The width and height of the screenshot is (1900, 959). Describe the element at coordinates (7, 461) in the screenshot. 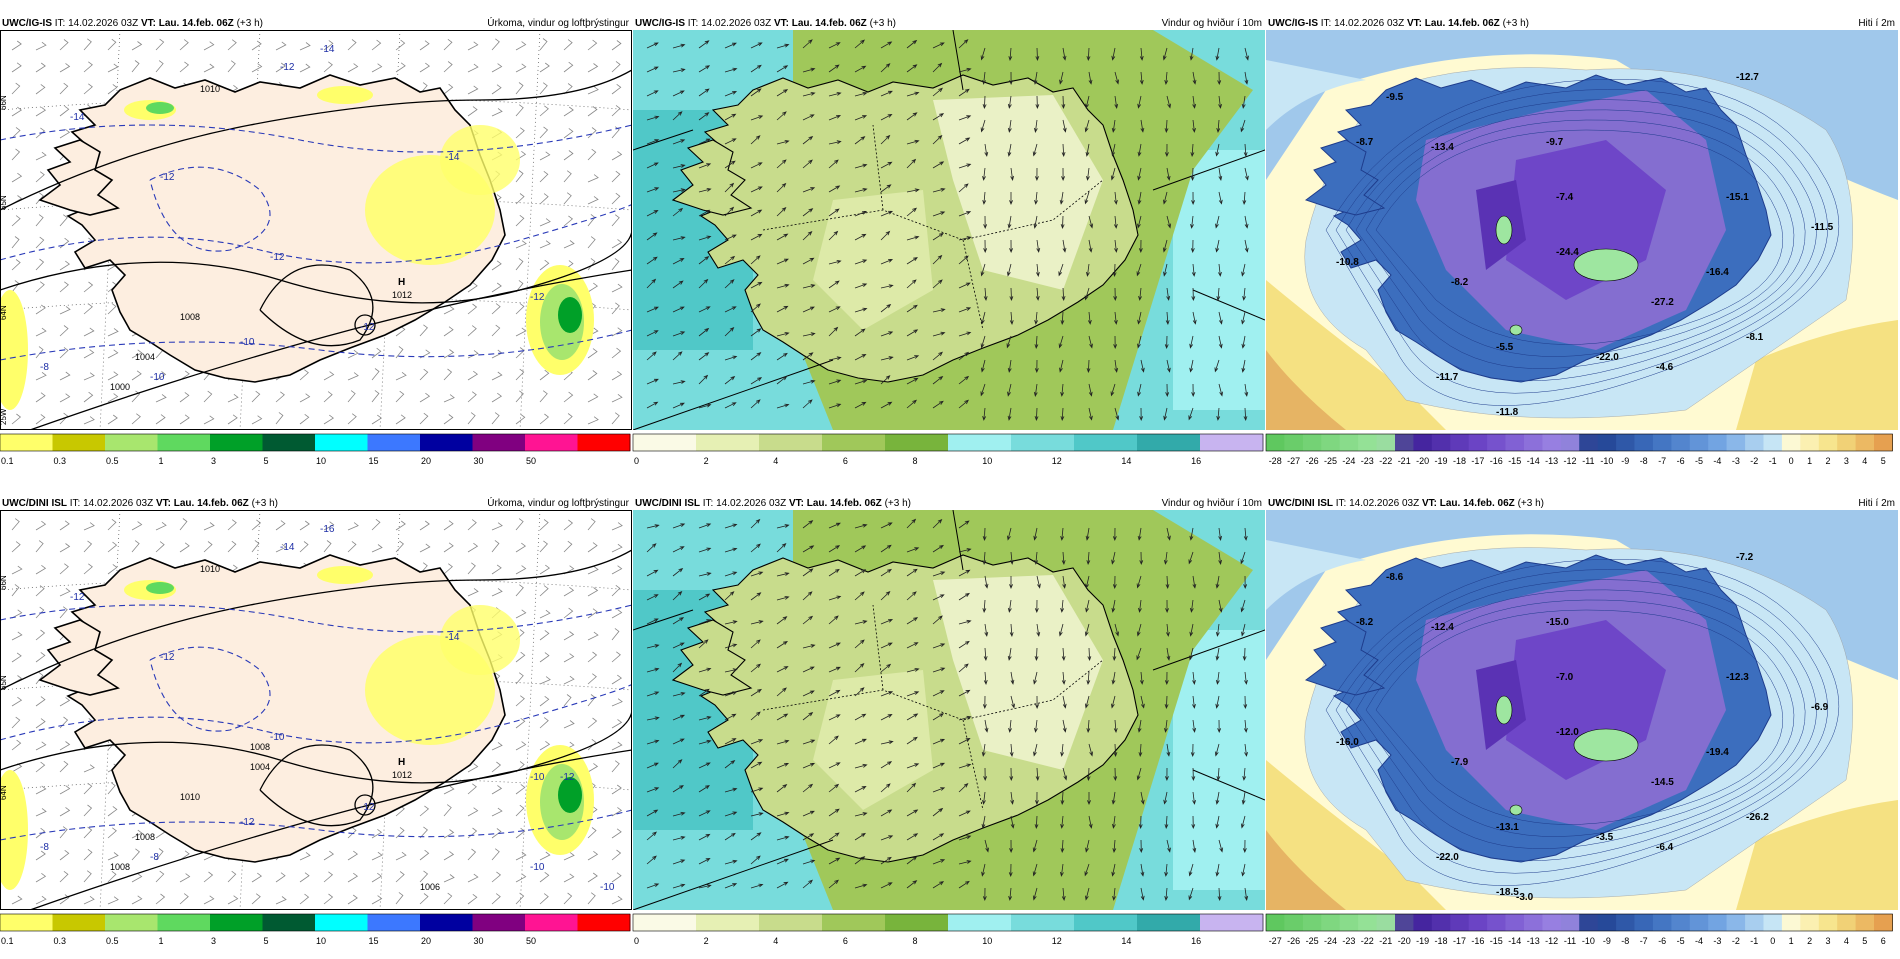

I see `colorbar-label: 0.1` at that location.